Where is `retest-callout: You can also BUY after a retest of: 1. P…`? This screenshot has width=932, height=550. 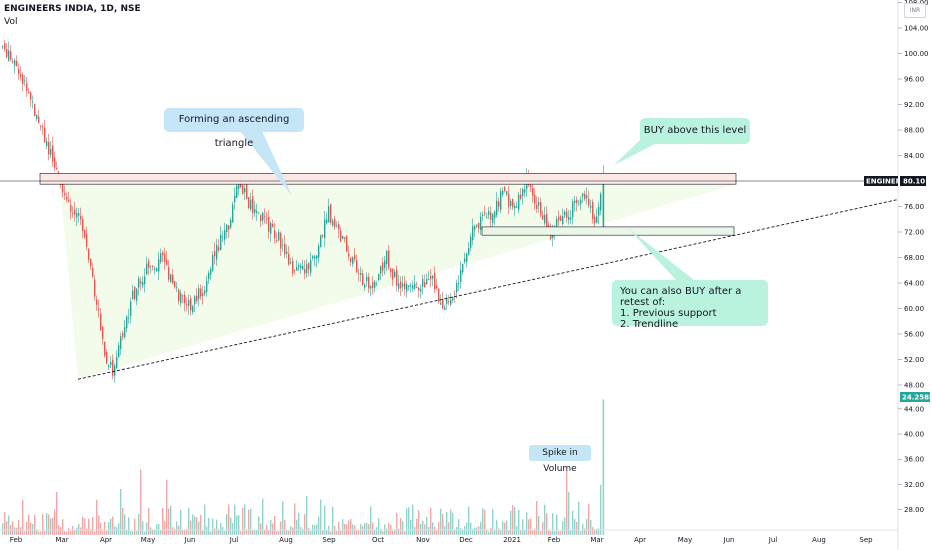 retest-callout: You can also BUY after a retest of: 1. P… is located at coordinates (690, 305).